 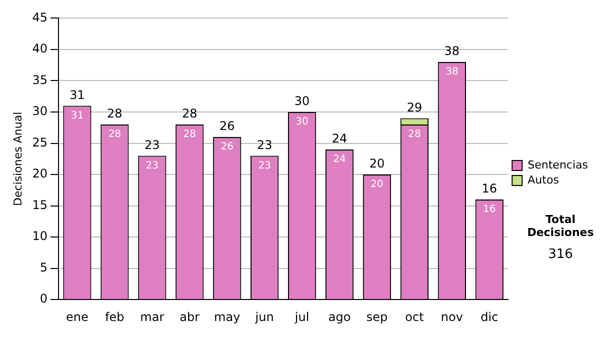 What do you see at coordinates (264, 317) in the screenshot?
I see `x-tick-label: jun` at bounding box center [264, 317].